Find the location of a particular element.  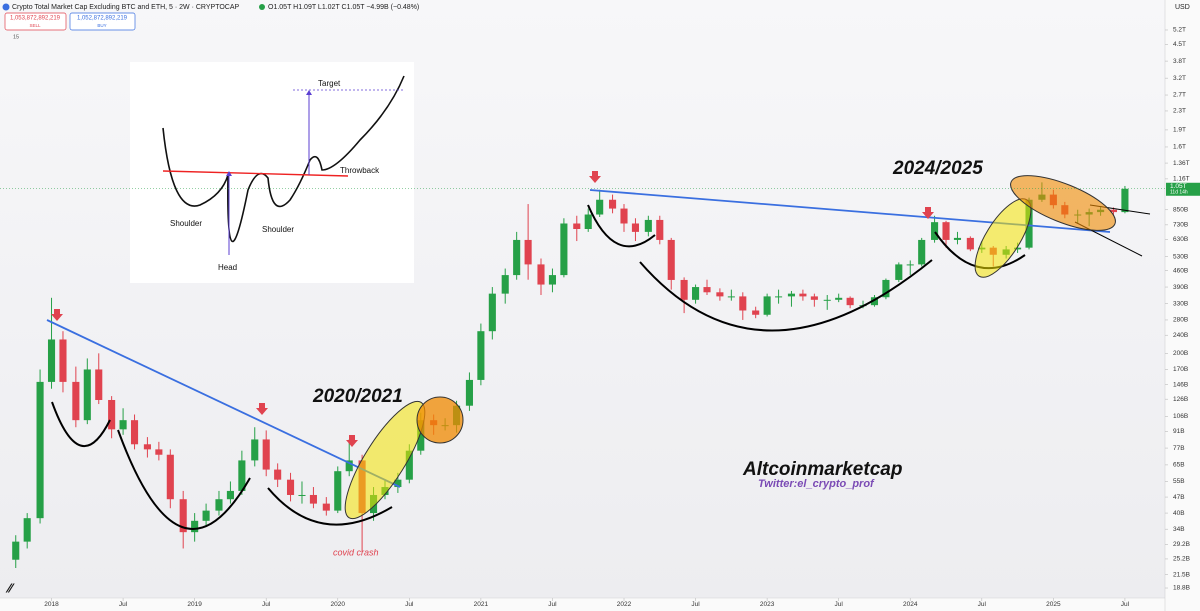

last-price-label: 1.05T is located at coordinates (1178, 186).